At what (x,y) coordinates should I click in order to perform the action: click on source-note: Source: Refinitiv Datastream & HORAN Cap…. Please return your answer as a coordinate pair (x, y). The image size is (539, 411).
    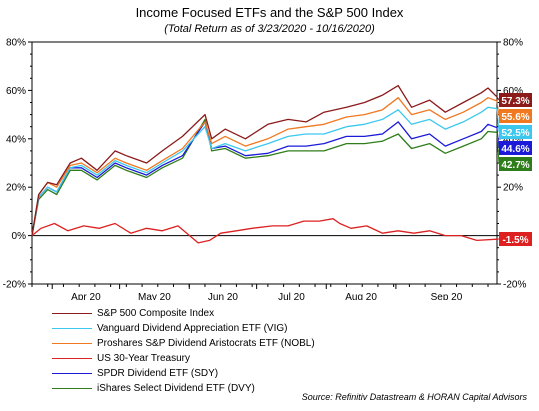
    Looking at the image, I should click on (414, 397).